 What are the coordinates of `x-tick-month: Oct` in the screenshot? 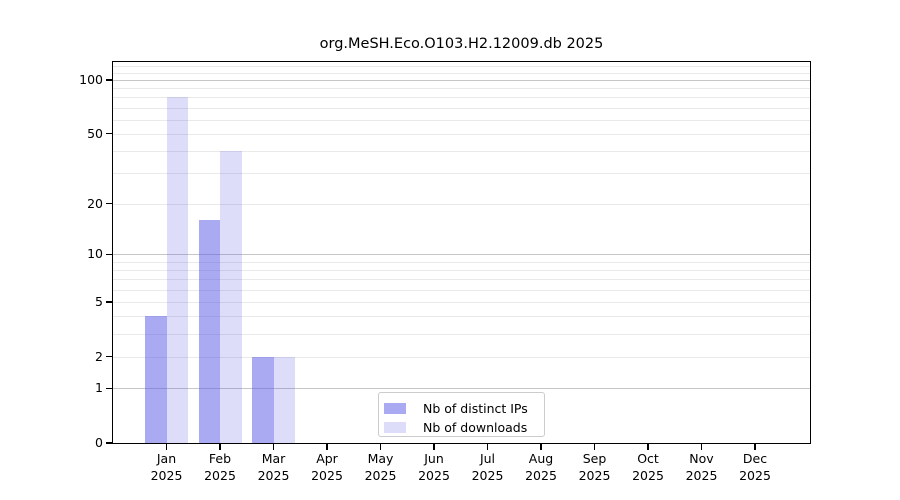 It's located at (648, 458).